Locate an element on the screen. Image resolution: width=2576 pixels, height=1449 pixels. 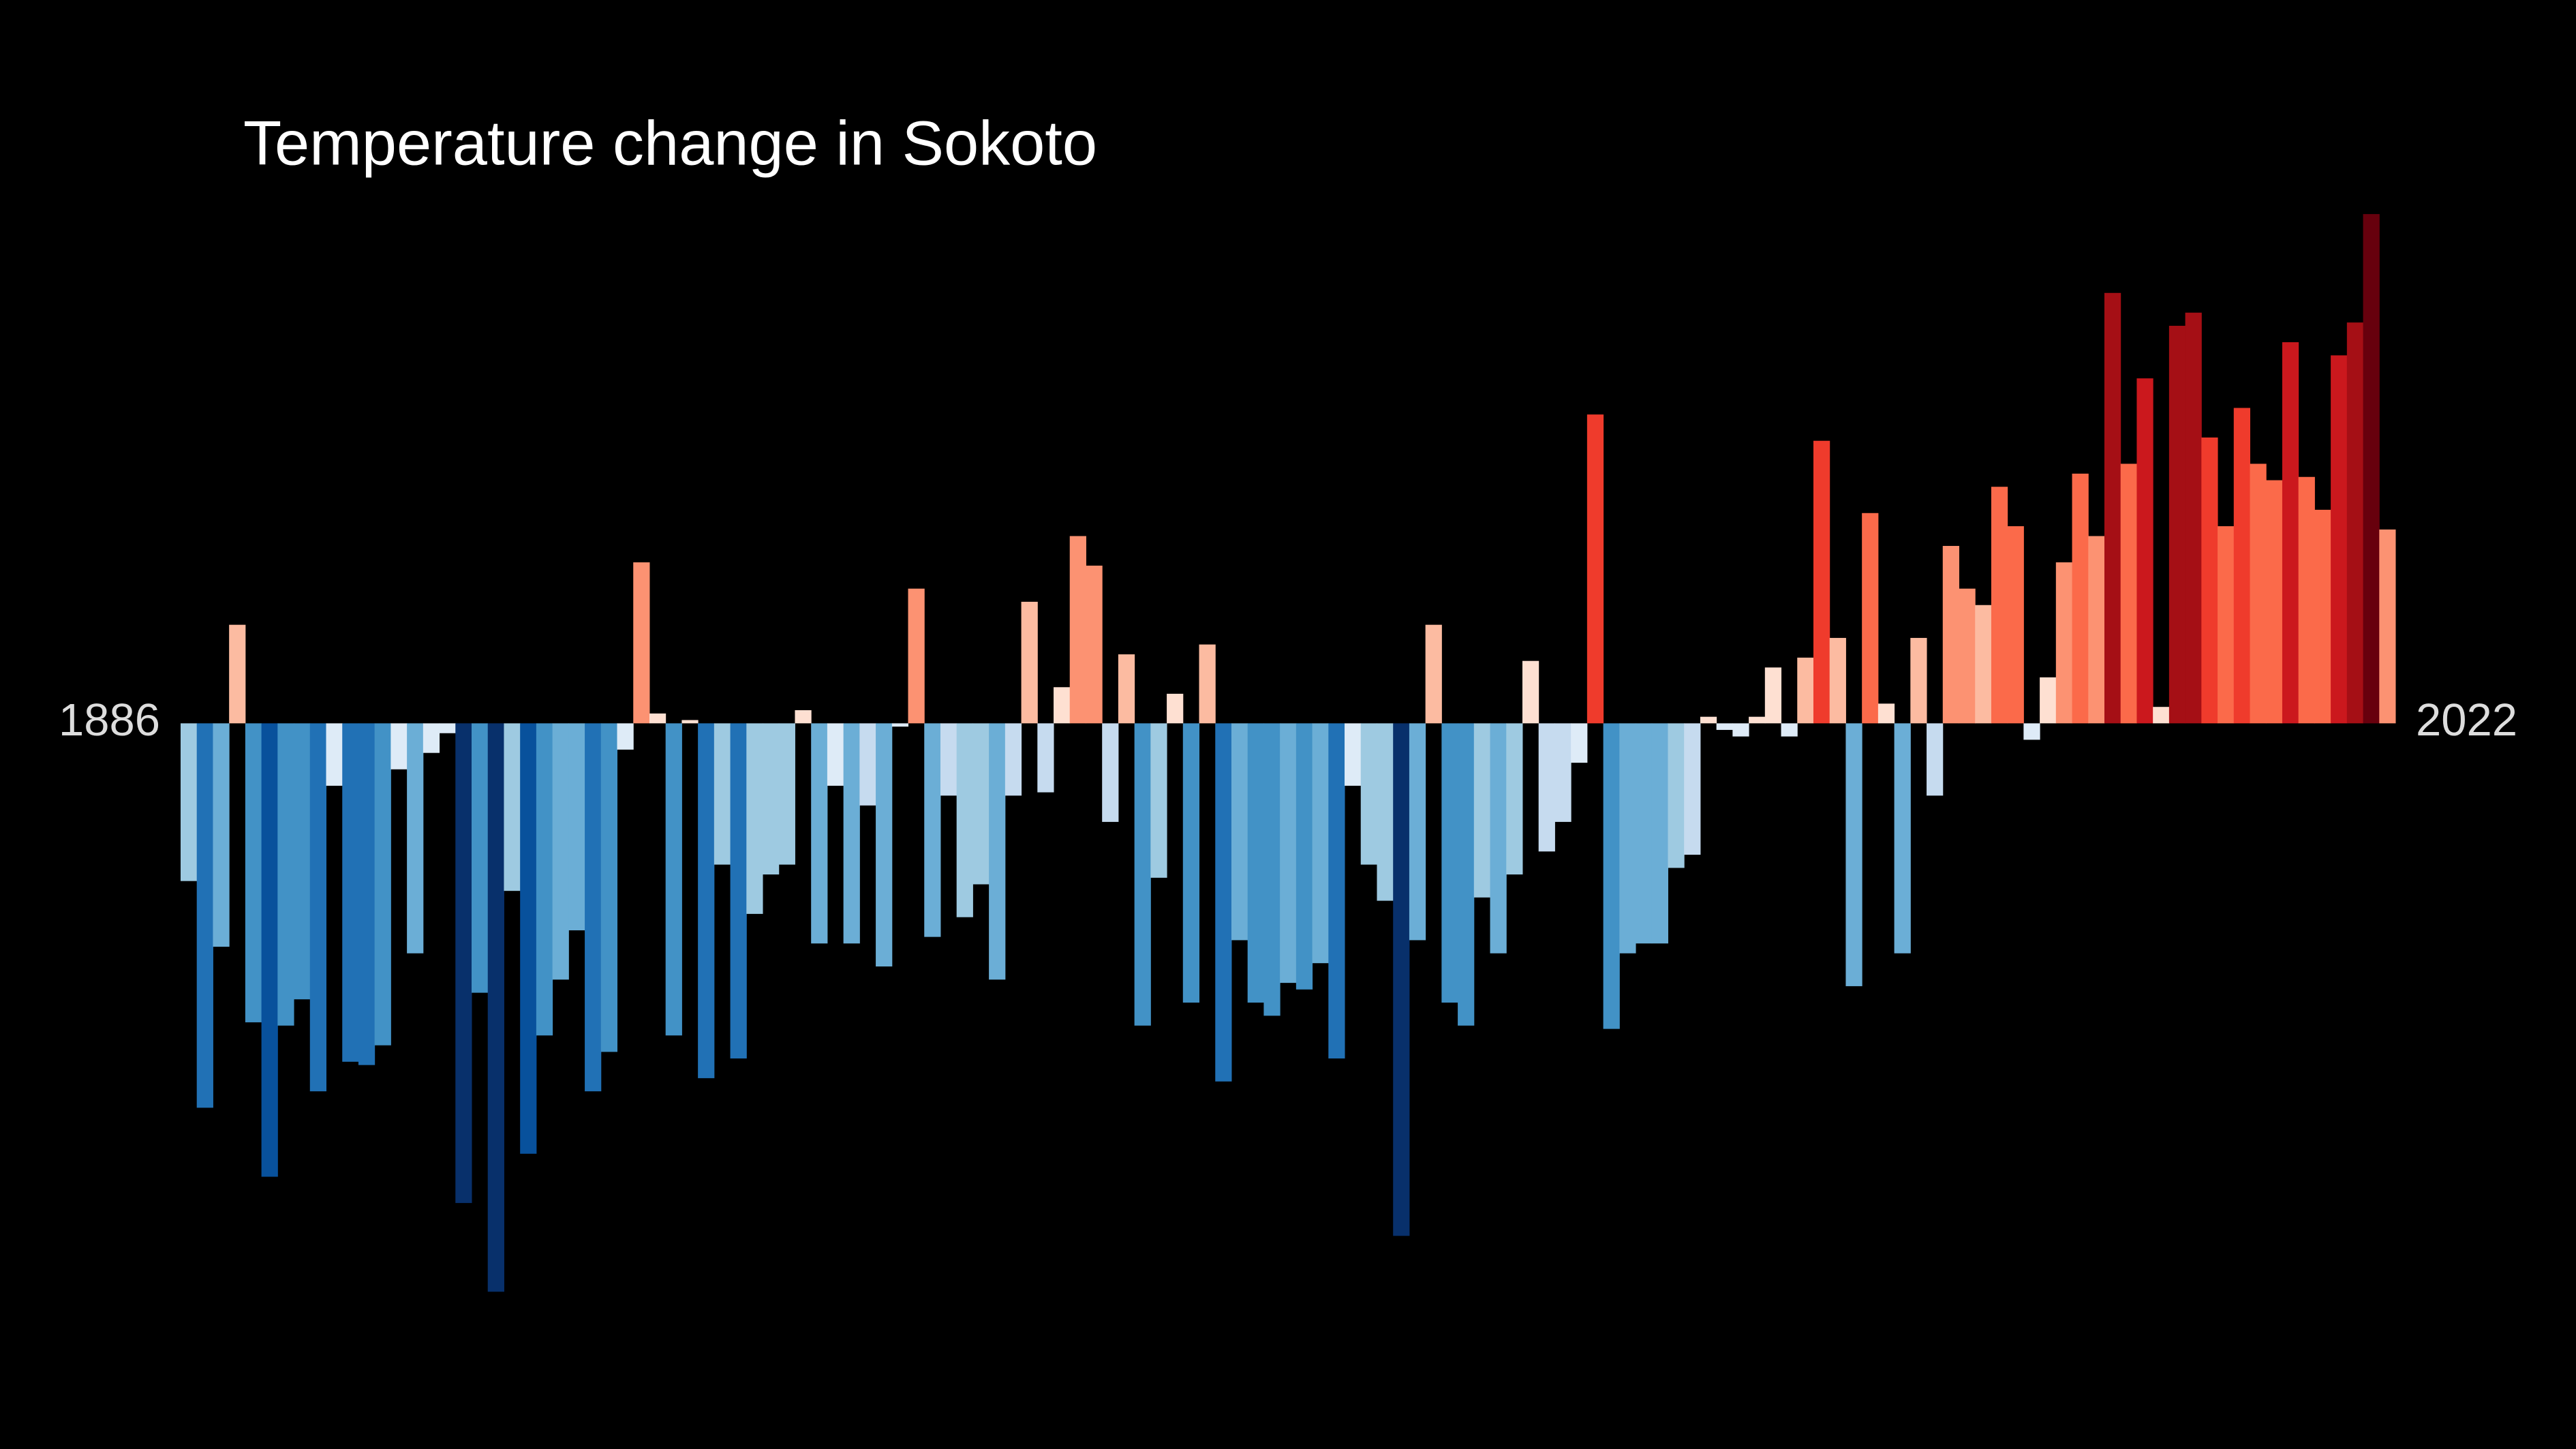
chart-title: Temperature change in Sokoto is located at coordinates (670, 143).